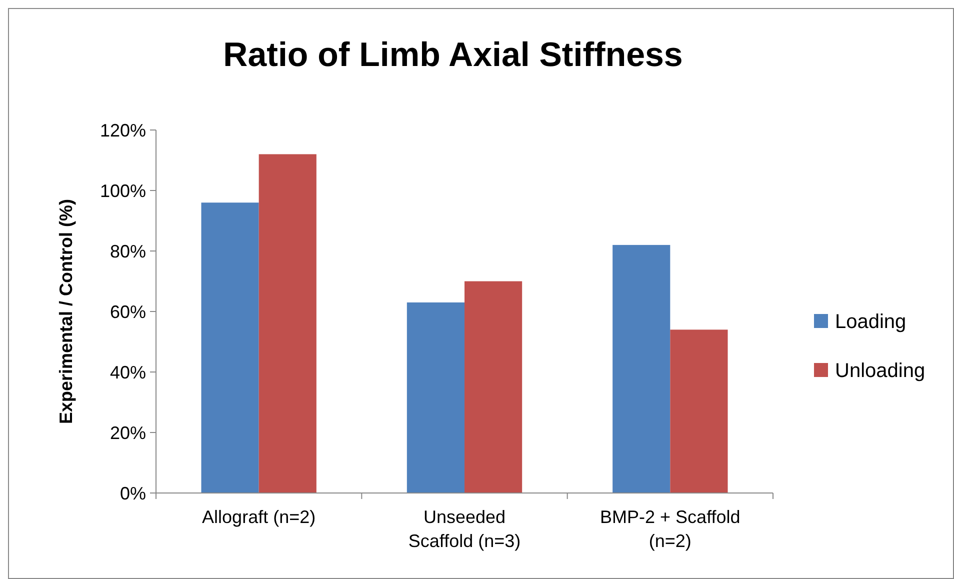 Image resolution: width=954 pixels, height=579 pixels. I want to click on x-tick-label: BMP-2 + Scaffold (n=2), so click(670, 529).